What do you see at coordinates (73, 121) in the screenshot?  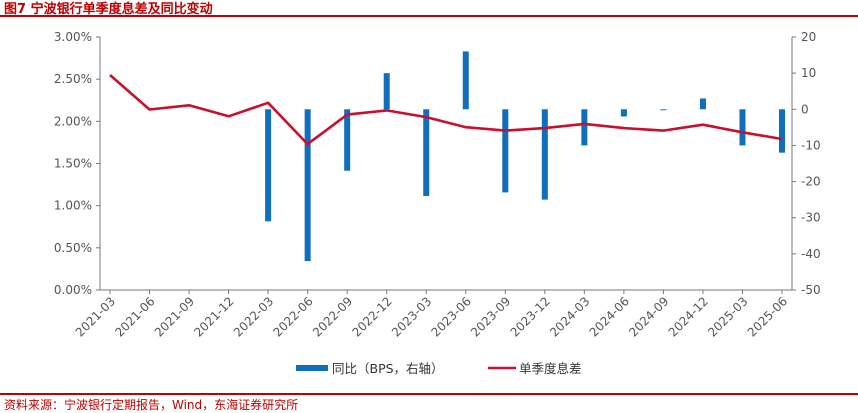 I see `left-tick-label: 2.00%` at bounding box center [73, 121].